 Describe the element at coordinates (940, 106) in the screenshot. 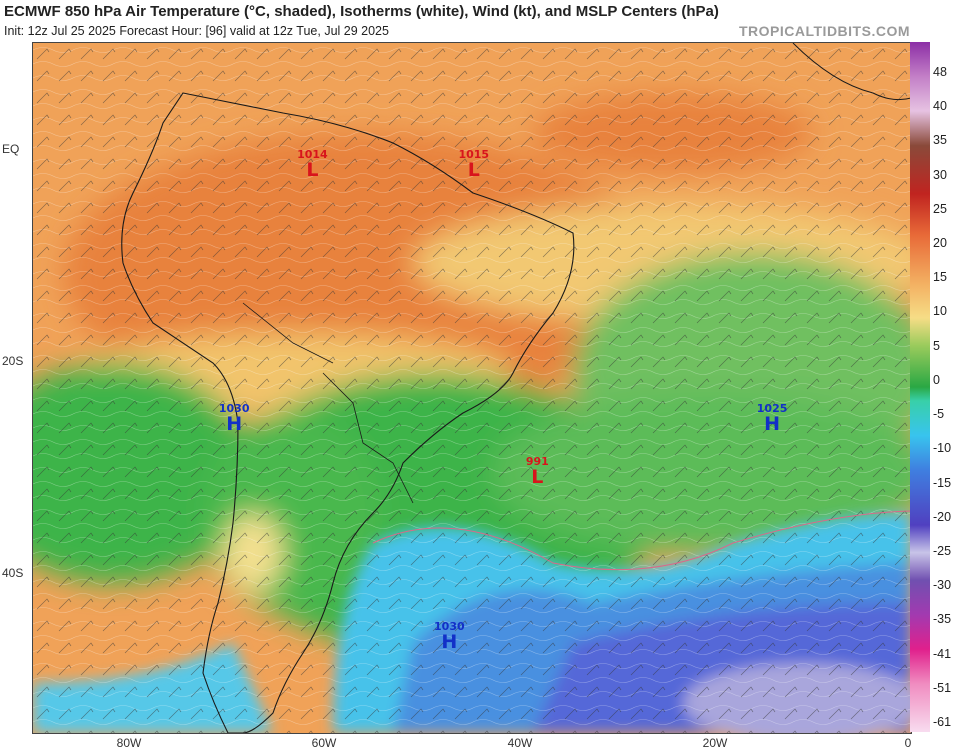

I see `colorbar-label: 40` at that location.